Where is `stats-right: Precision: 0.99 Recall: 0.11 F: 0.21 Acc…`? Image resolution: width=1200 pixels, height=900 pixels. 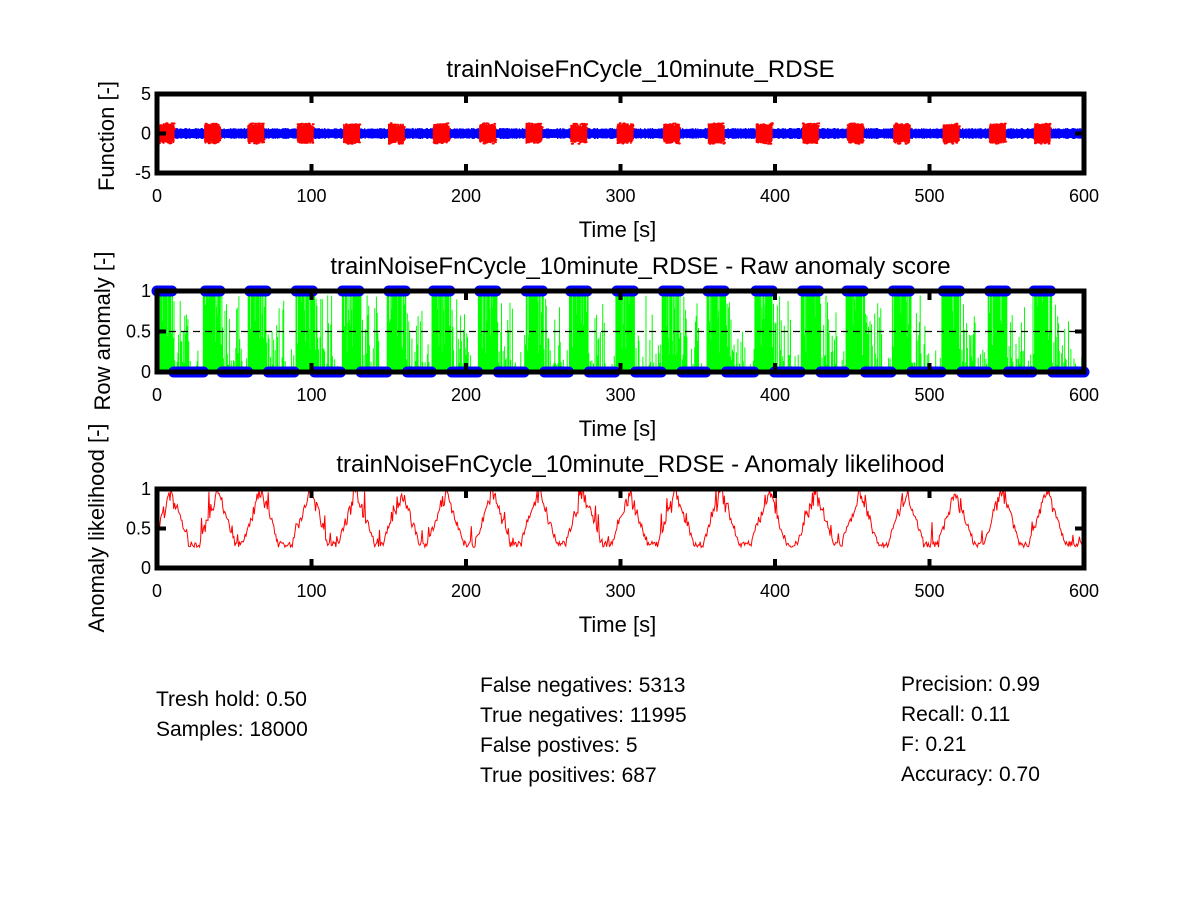
stats-right: Precision: 0.99 Recall: 0.11 F: 0.21 Acc… is located at coordinates (970, 730).